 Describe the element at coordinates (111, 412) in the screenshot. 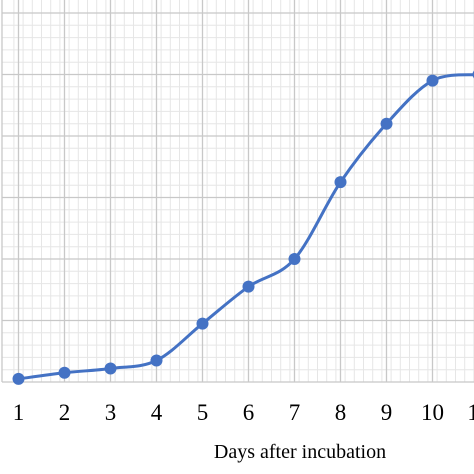

I see `x-tick-label: 3` at that location.